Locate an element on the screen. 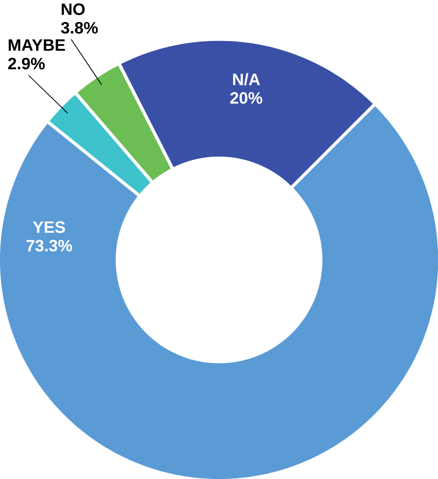  data-label: 3.8% is located at coordinates (79, 28).